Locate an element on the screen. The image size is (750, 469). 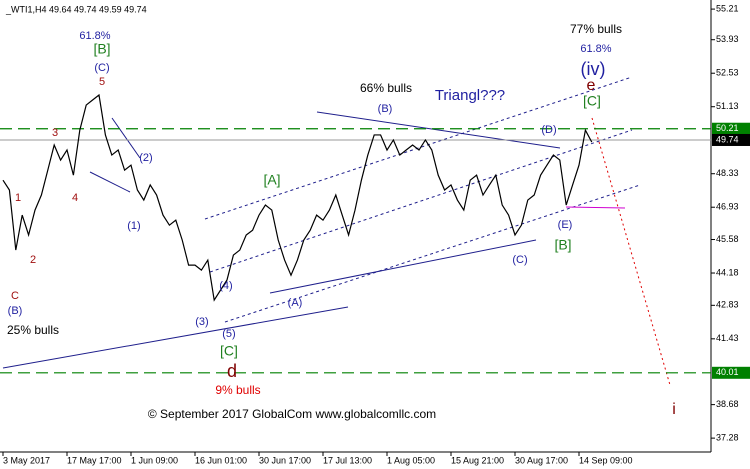
wave-label: i is located at coordinates (674, 409).